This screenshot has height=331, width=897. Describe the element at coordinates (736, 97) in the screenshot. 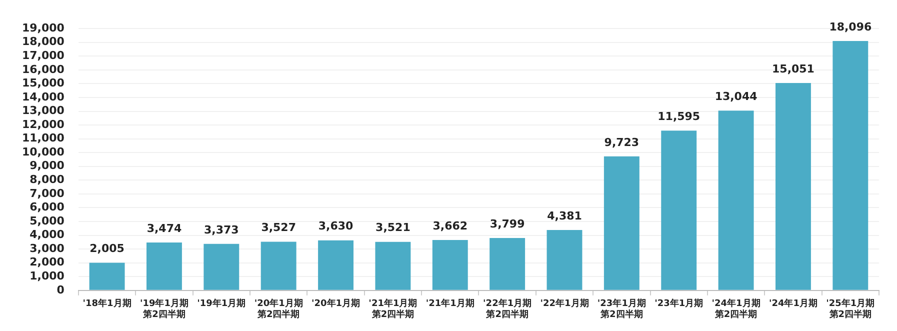

I see `data-label: 13,044` at that location.